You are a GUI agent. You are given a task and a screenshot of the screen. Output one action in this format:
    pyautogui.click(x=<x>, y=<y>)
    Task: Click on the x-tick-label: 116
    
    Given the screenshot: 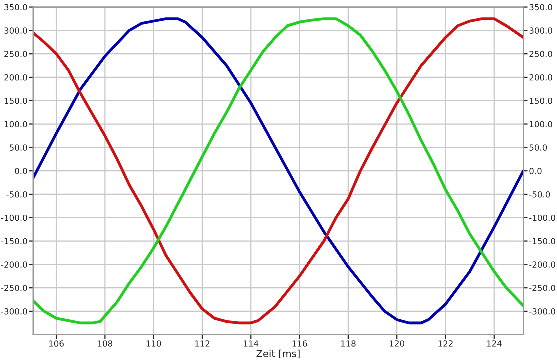 What is the action you would take?
    pyautogui.click(x=300, y=343)
    